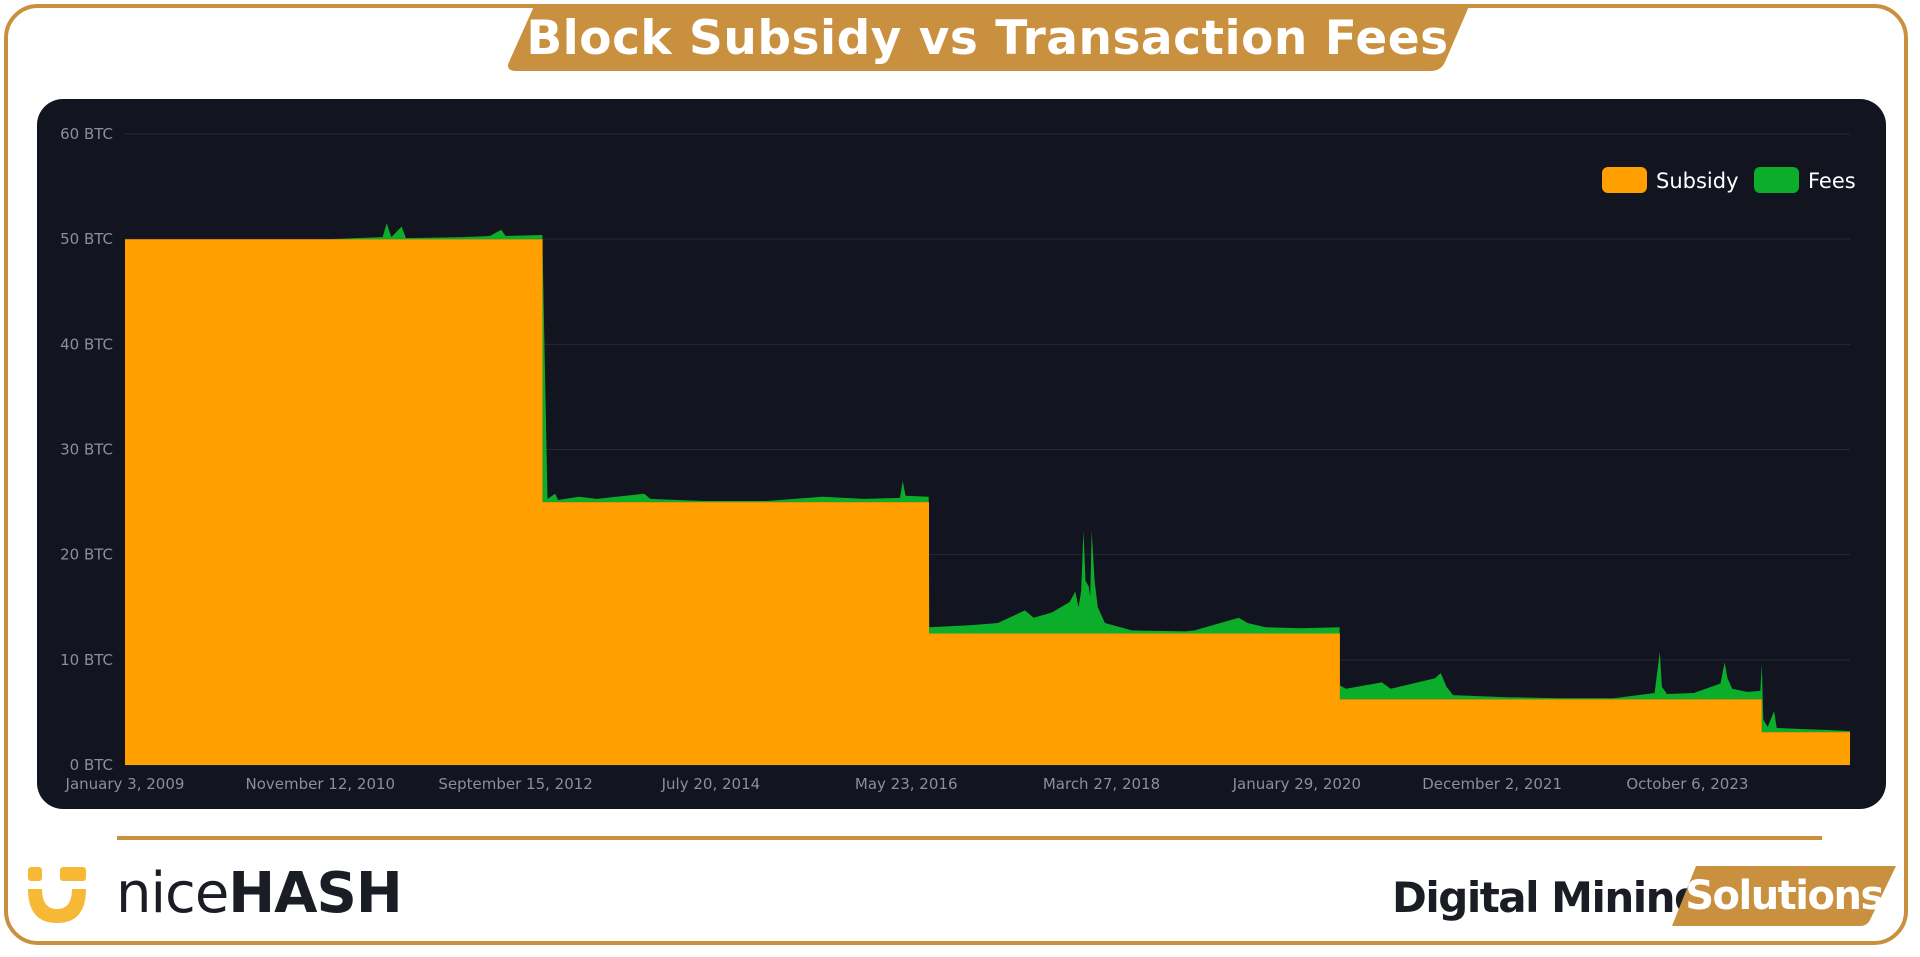 This screenshot has height=957, width=1920. I want to click on y-tick-label: 40 BTC, so click(86, 344).